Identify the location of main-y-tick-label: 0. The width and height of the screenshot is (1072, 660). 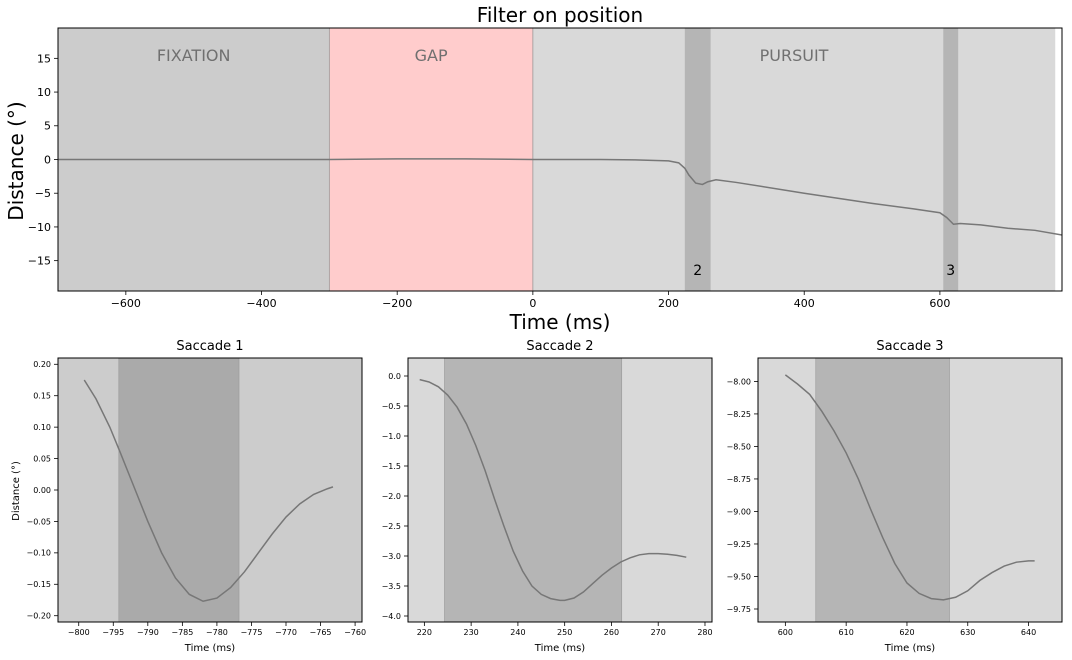
(47, 159).